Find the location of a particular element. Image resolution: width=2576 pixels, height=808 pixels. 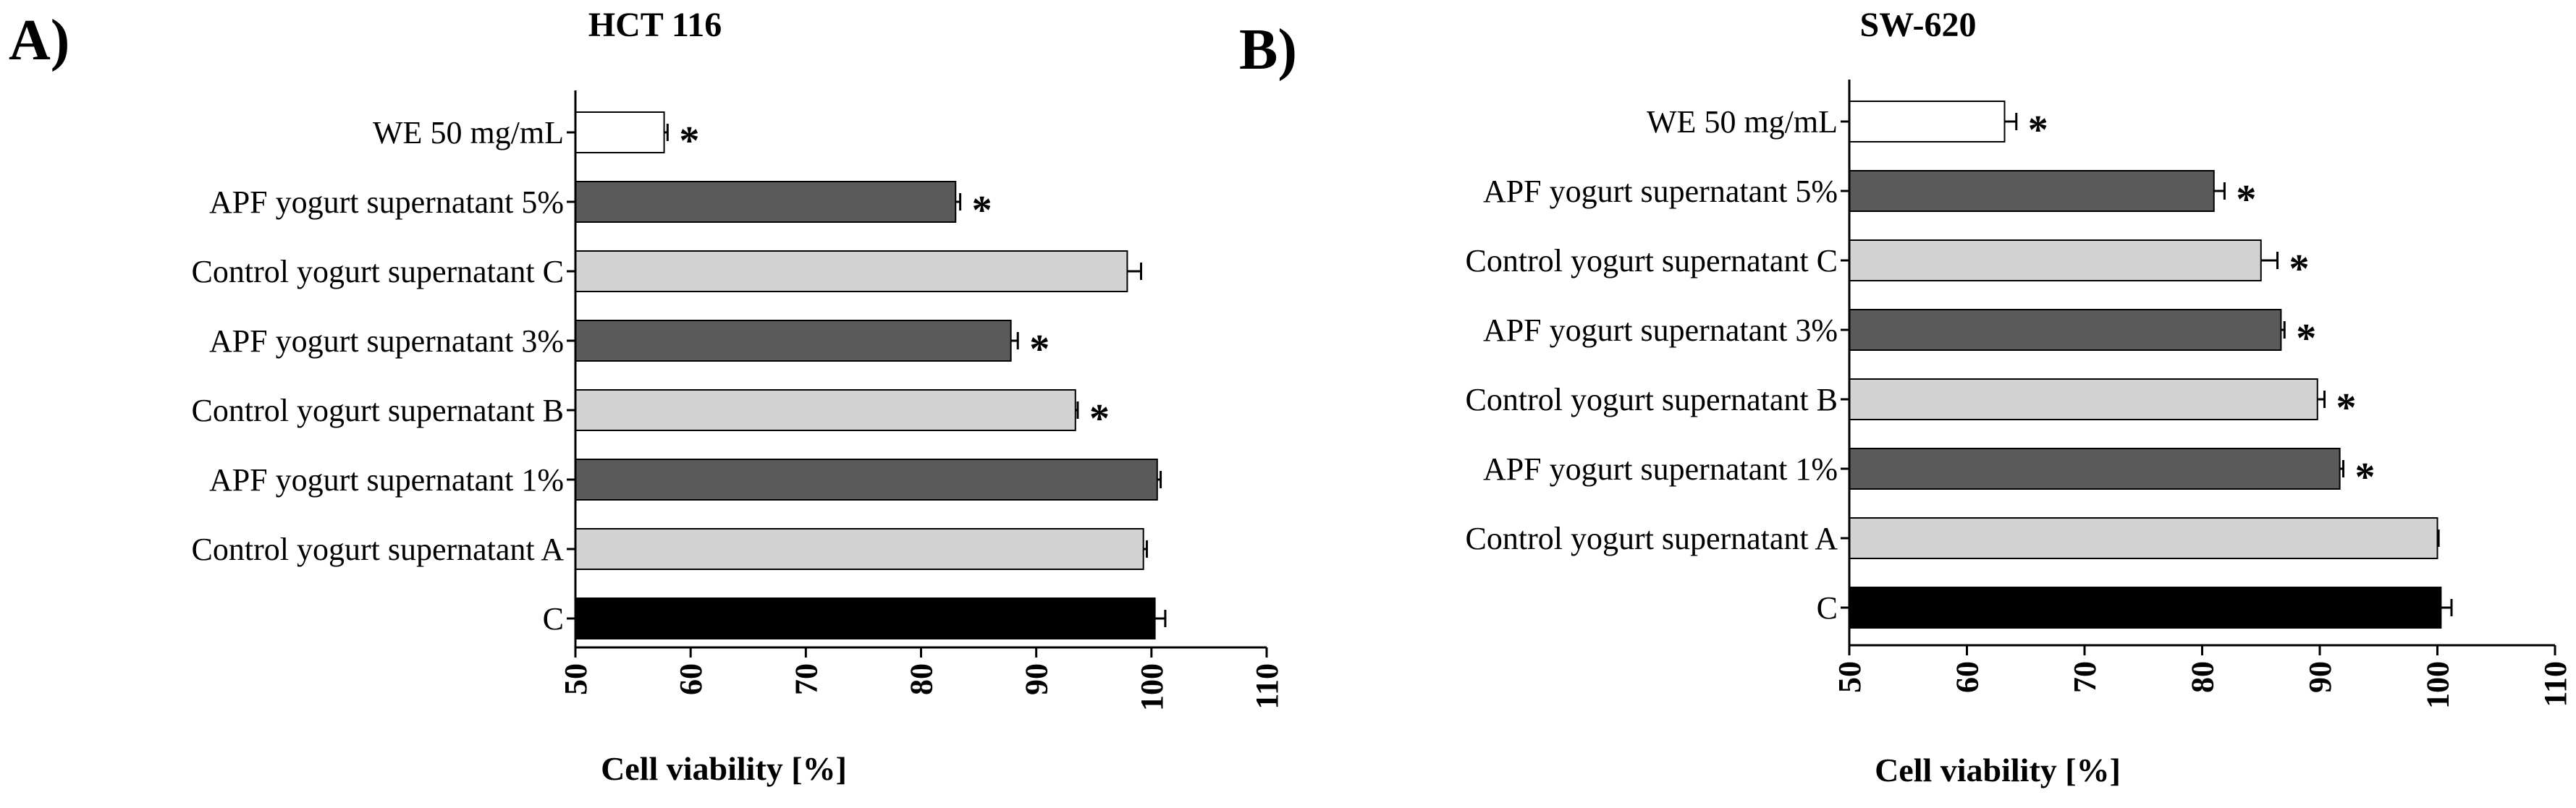

panel-title: HCT 116 is located at coordinates (655, 25).